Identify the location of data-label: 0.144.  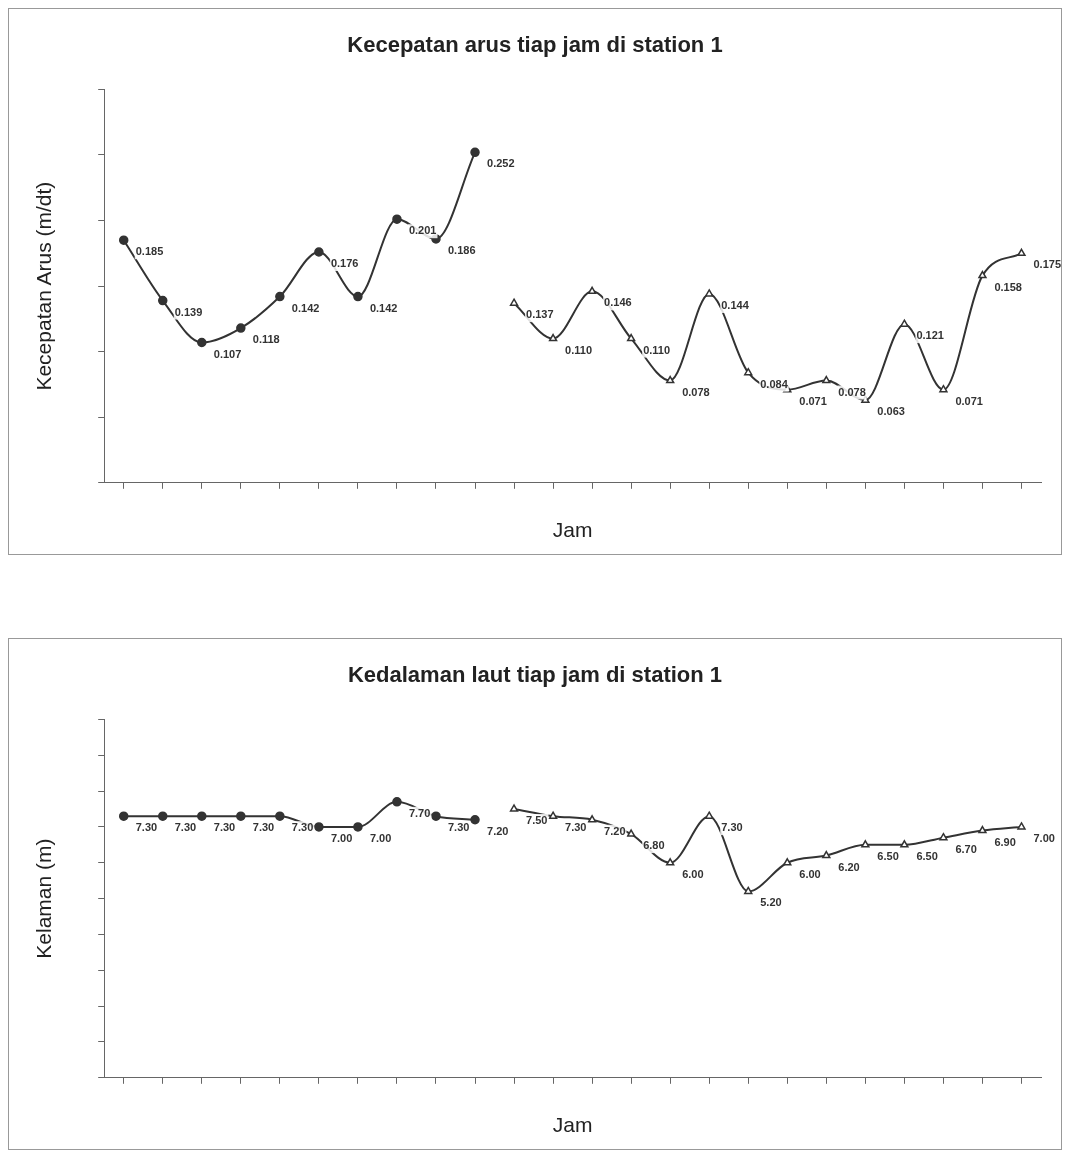
(735, 305).